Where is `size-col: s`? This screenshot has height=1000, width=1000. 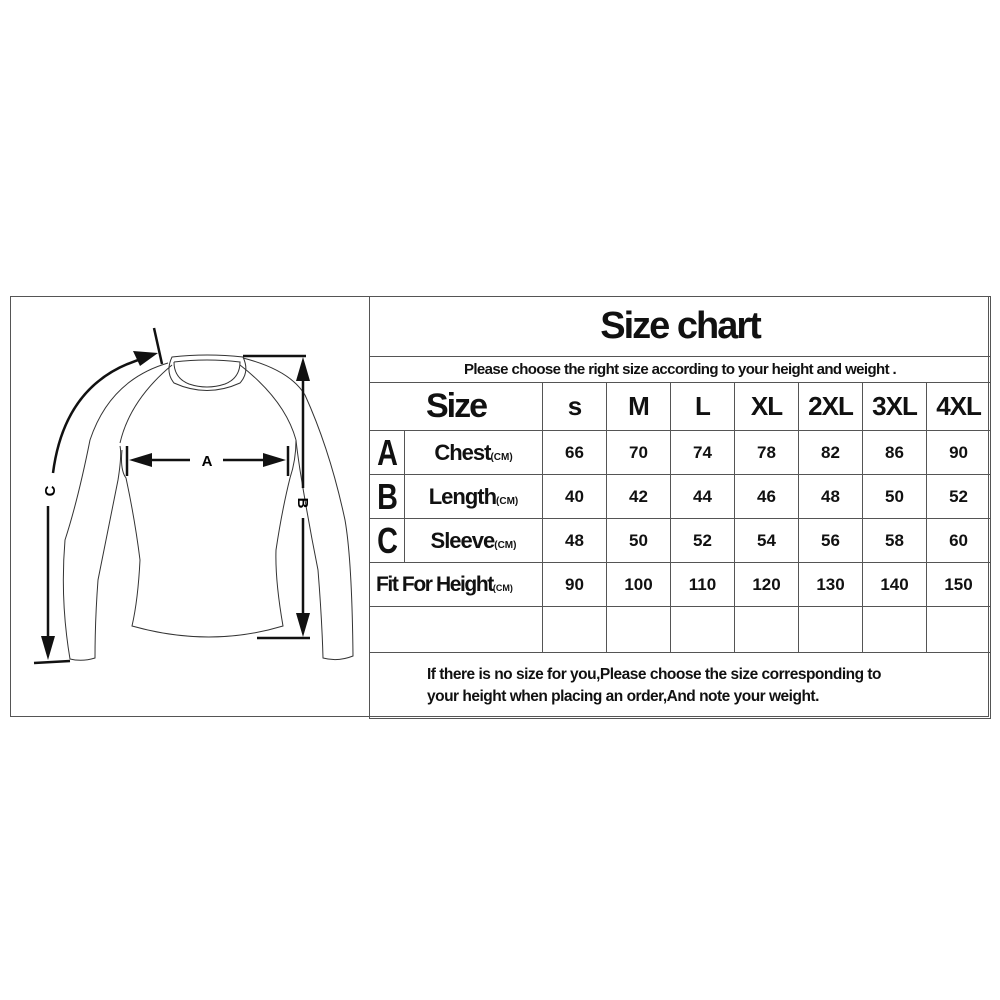 size-col: s is located at coordinates (574, 406).